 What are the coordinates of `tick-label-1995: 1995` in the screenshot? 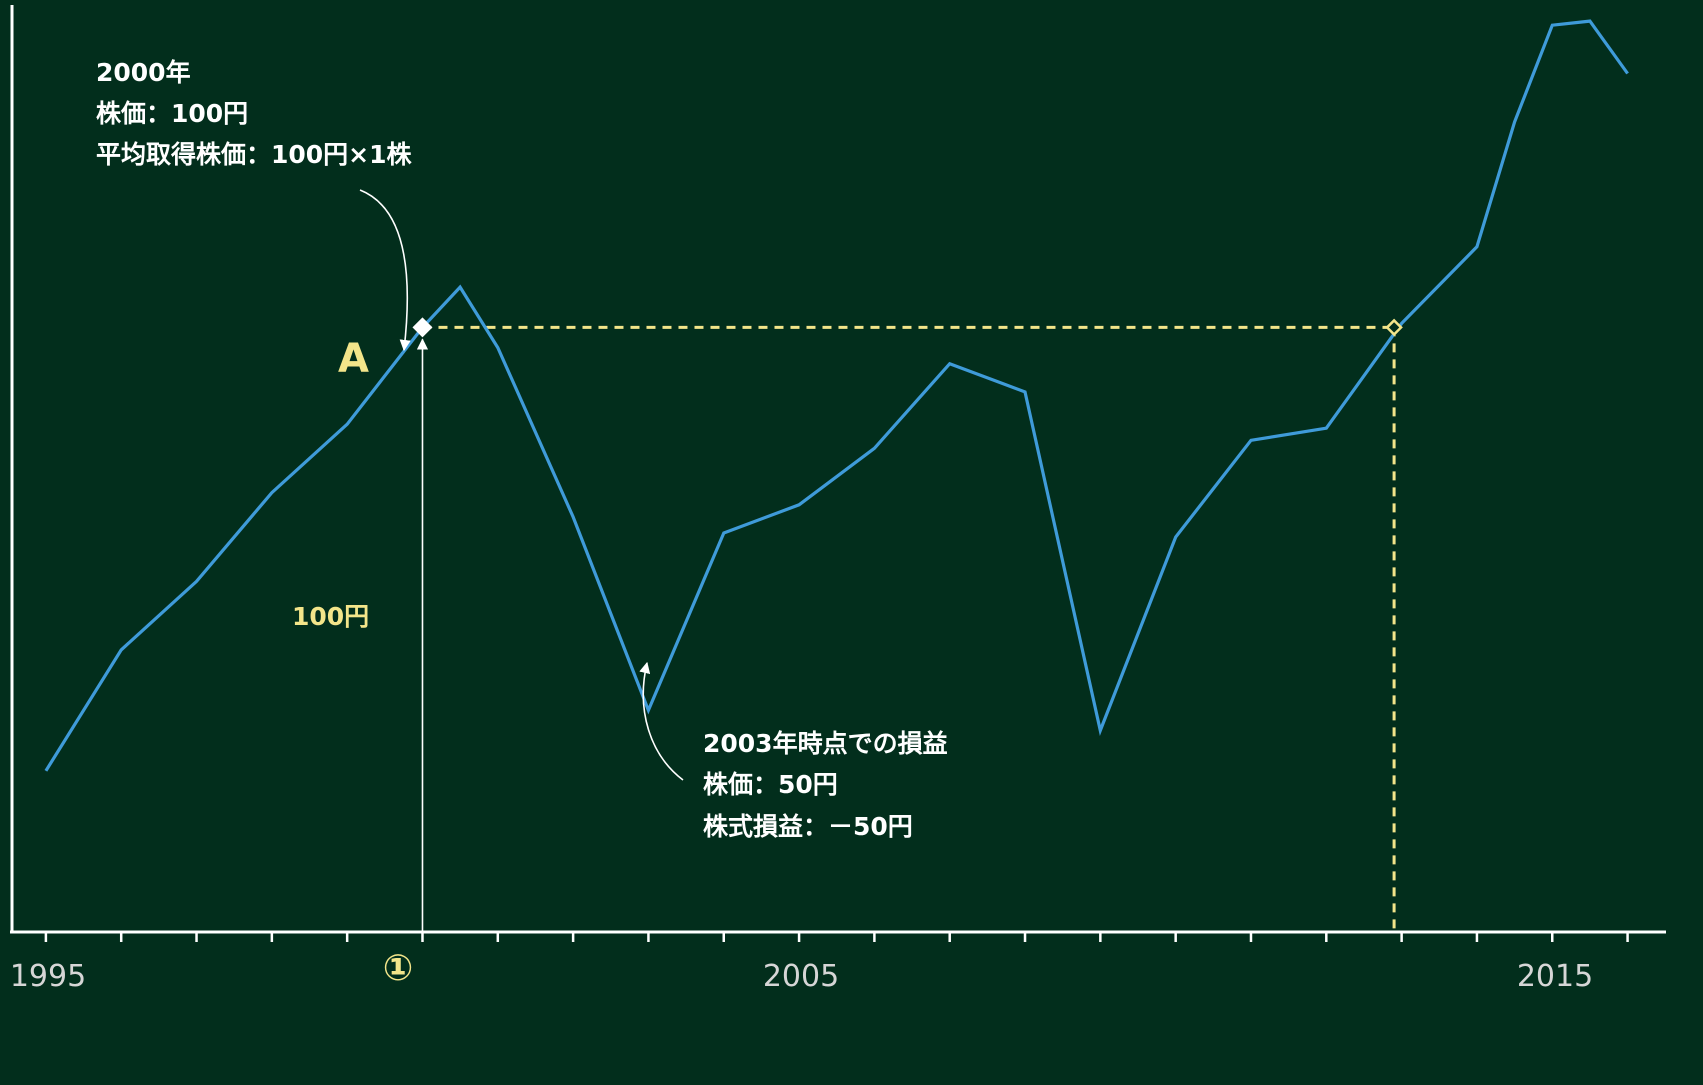 It's located at (48, 976).